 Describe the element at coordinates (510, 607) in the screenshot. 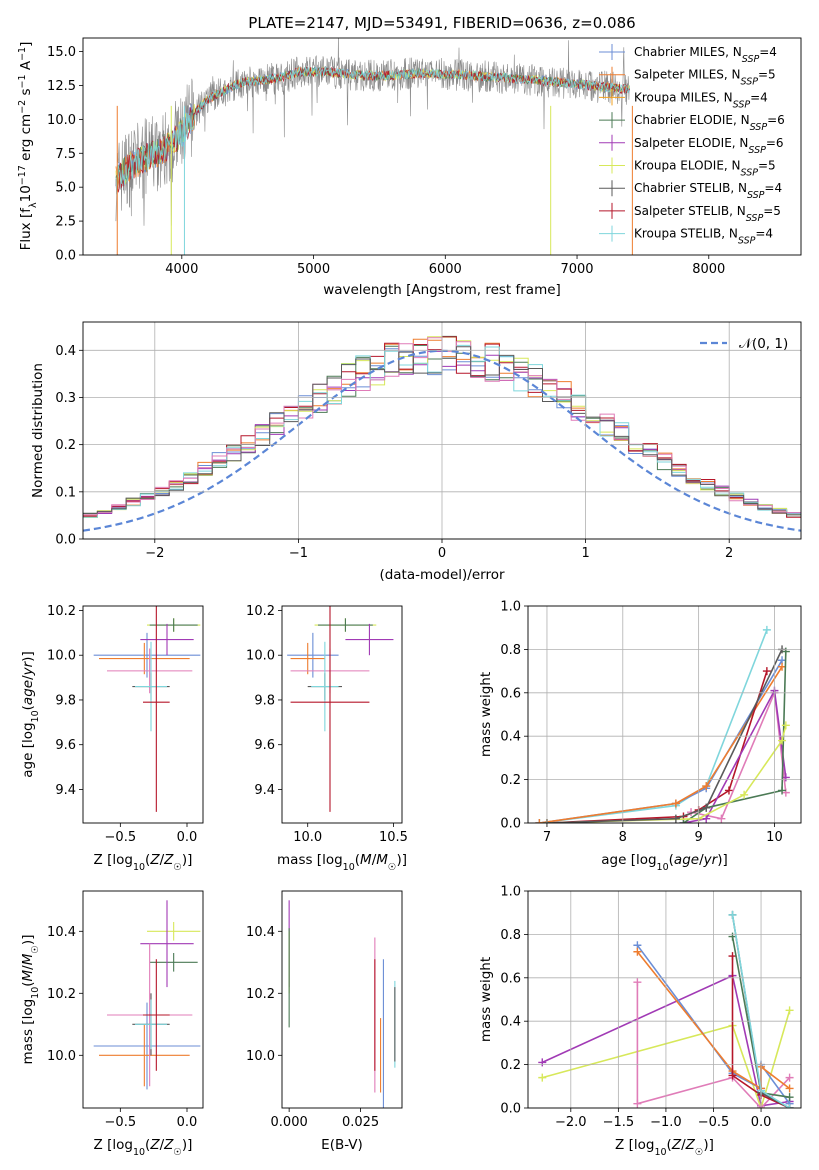

I see `weight_vs_age-ytick-label-5: 1.0` at that location.